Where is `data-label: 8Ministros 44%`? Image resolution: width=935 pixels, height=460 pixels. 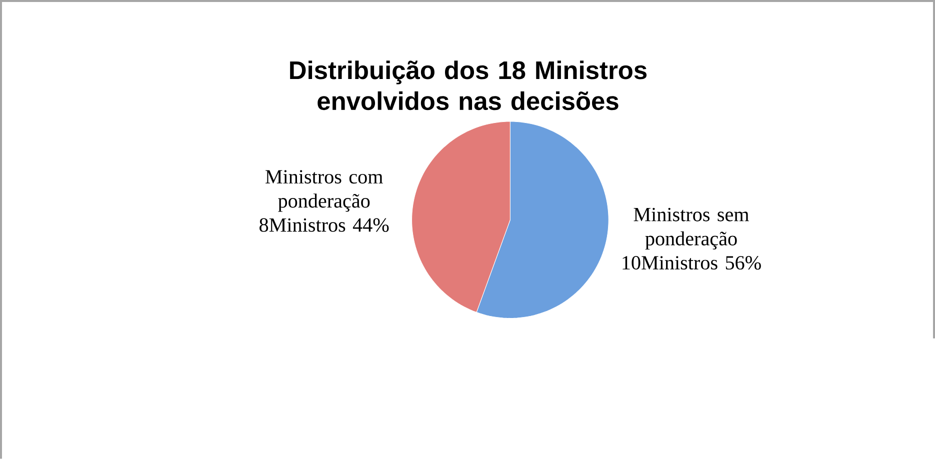 data-label: 8Ministros 44% is located at coordinates (324, 225).